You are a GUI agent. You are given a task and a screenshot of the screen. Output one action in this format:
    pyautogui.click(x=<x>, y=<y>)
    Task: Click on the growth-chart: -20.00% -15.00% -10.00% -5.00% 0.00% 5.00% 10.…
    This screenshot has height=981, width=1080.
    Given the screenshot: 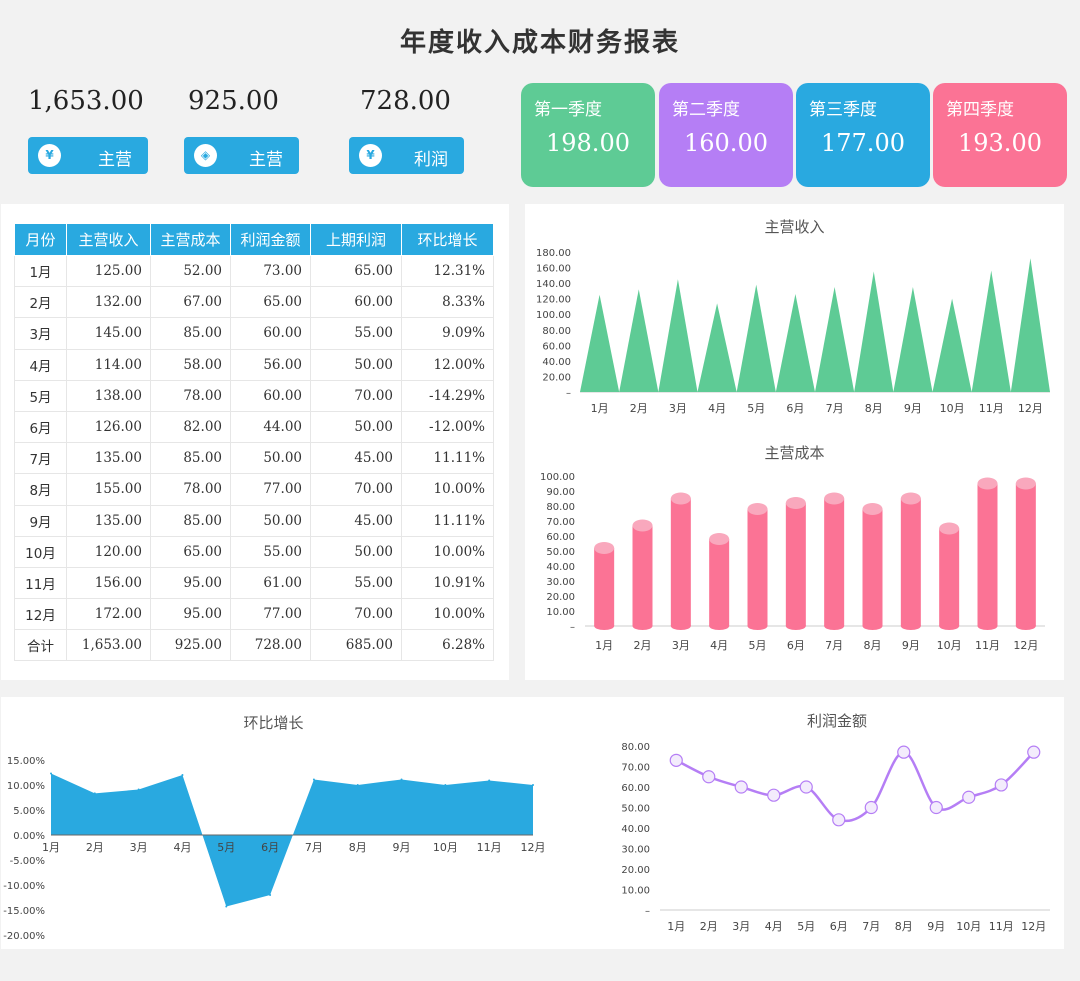 What is the action you would take?
    pyautogui.click(x=274, y=849)
    